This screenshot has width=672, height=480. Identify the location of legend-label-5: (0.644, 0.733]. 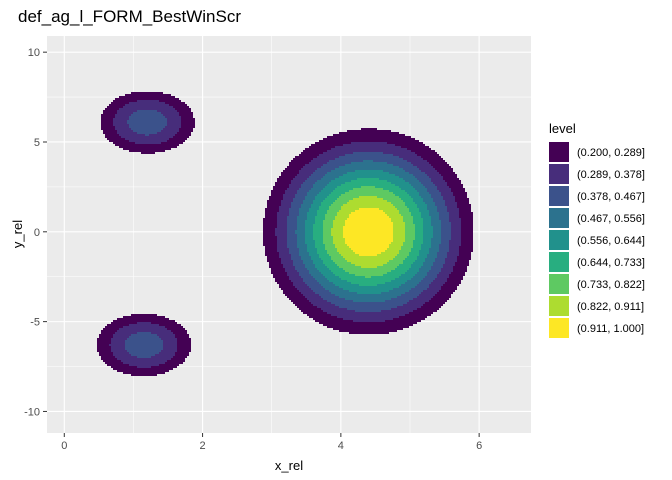
(611, 263).